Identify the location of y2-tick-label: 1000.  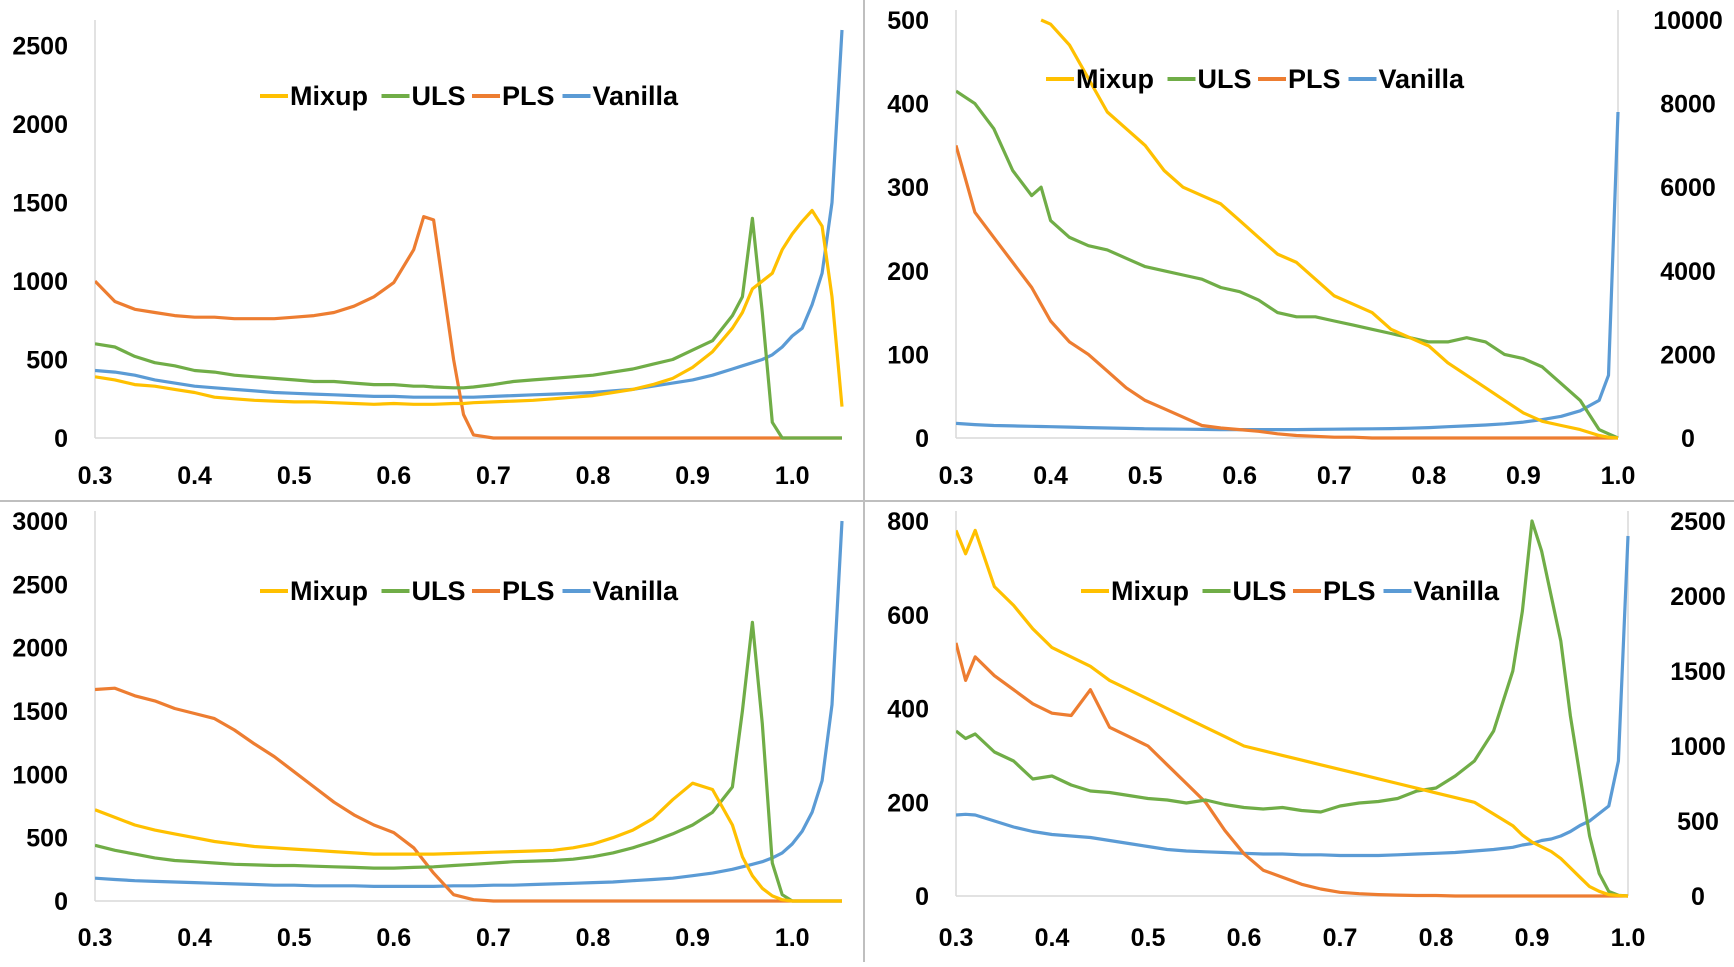
(1698, 747).